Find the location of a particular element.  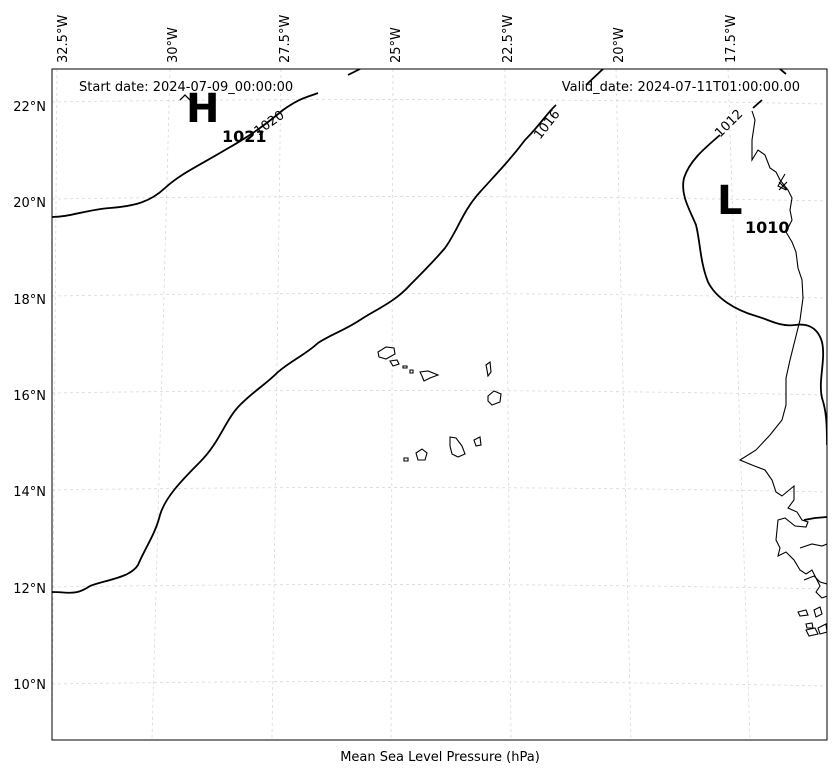

latitude-tick-labels: 22°N 20°N 18°N 16°N 14°N 12°N 10°N is located at coordinates (29, 396).